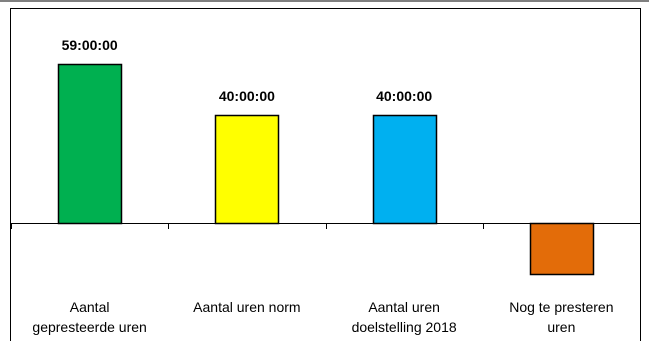 This screenshot has height=341, width=649. What do you see at coordinates (90, 45) in the screenshot?
I see `data-label: 59:00:00` at bounding box center [90, 45].